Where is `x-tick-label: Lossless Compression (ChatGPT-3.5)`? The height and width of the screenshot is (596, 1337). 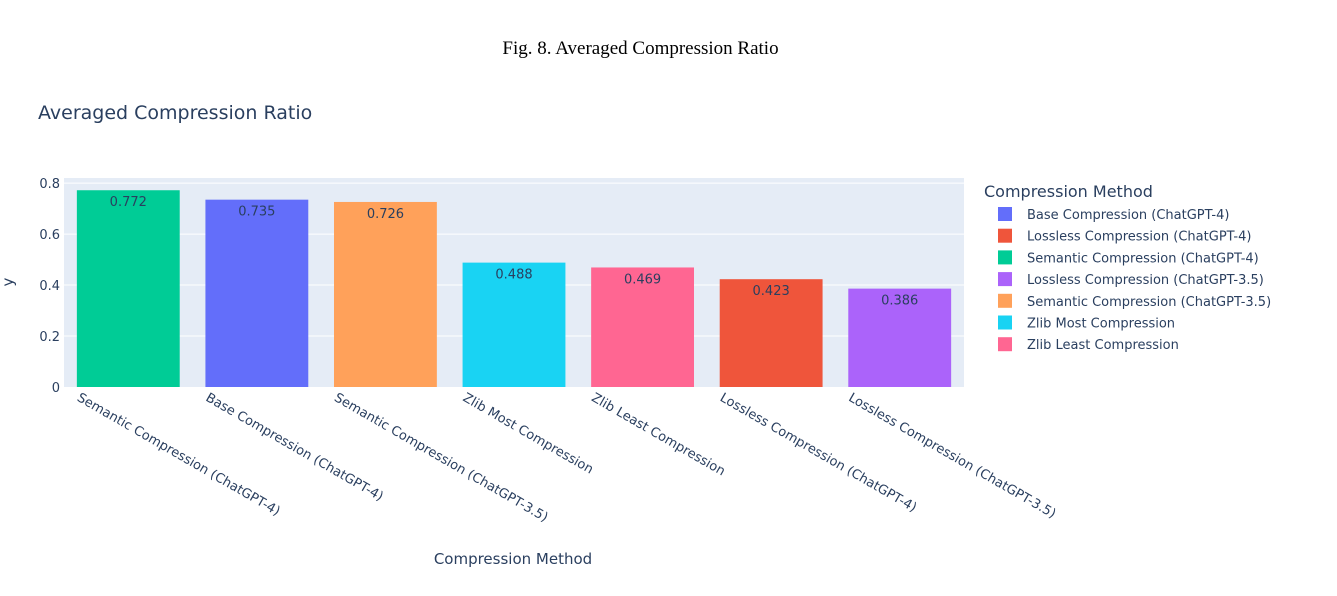 x-tick-label: Lossless Compression (ChatGPT-3.5) is located at coordinates (952, 455).